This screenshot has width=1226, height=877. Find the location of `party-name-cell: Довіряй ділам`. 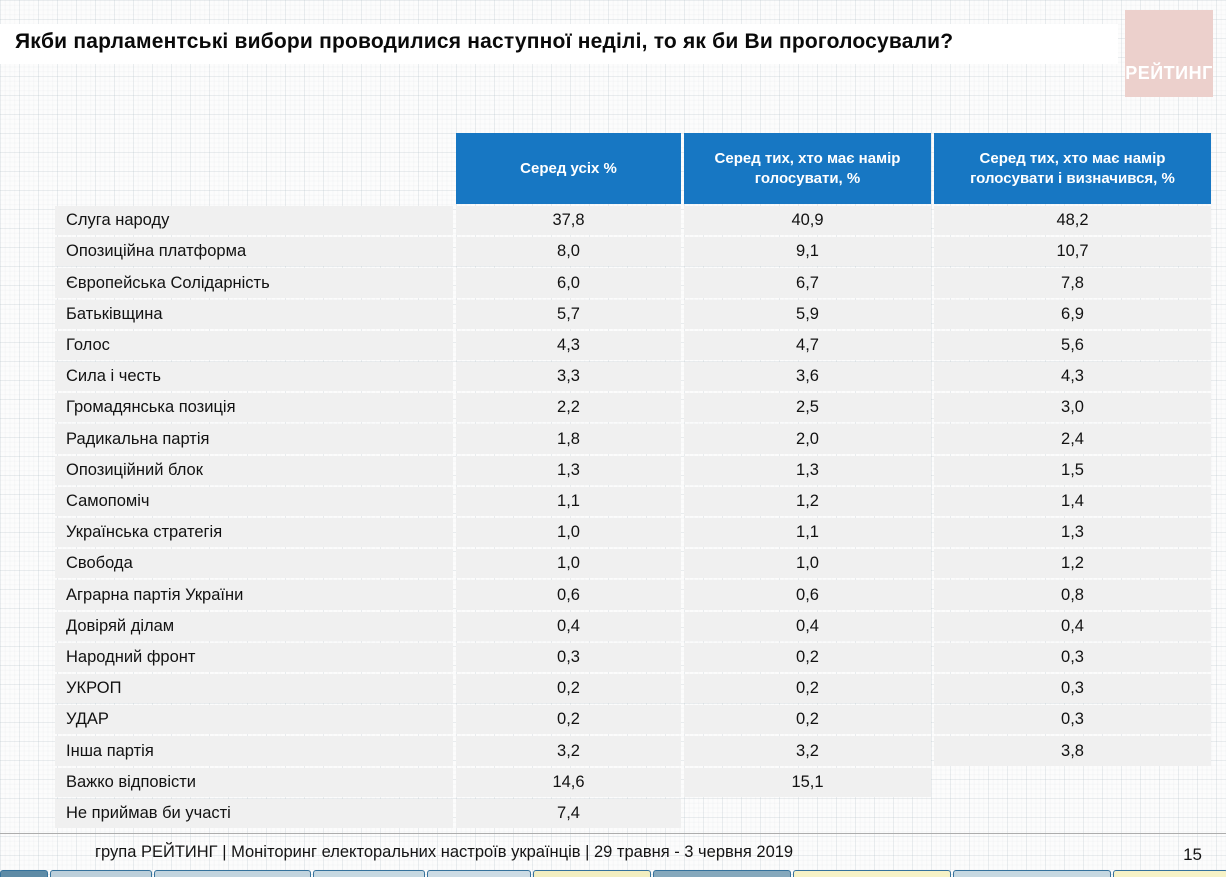

party-name-cell: Довіряй ділам is located at coordinates (254, 626).